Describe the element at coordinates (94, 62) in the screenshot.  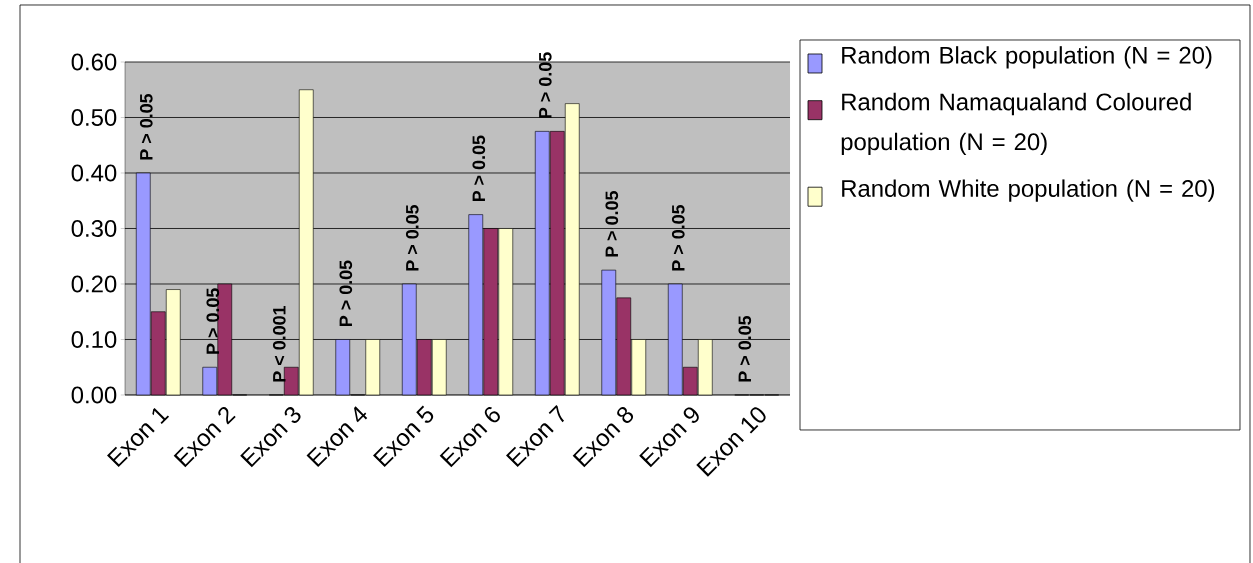
I see `y-tick-label: 0.60` at that location.